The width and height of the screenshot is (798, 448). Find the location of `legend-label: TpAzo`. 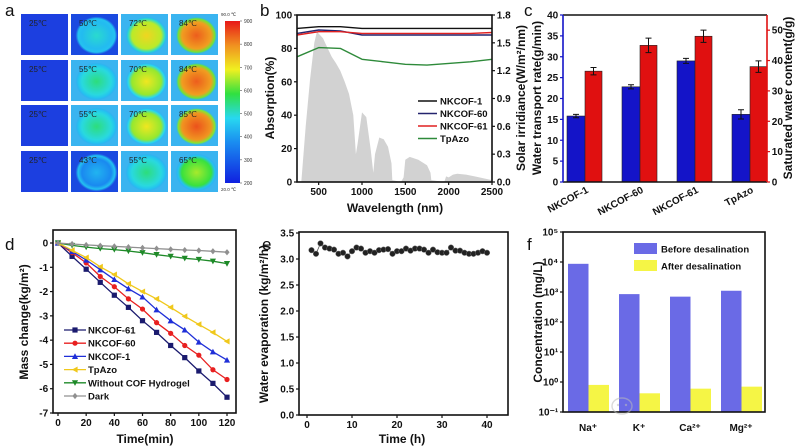

legend-label: TpAzo is located at coordinates (454, 139).